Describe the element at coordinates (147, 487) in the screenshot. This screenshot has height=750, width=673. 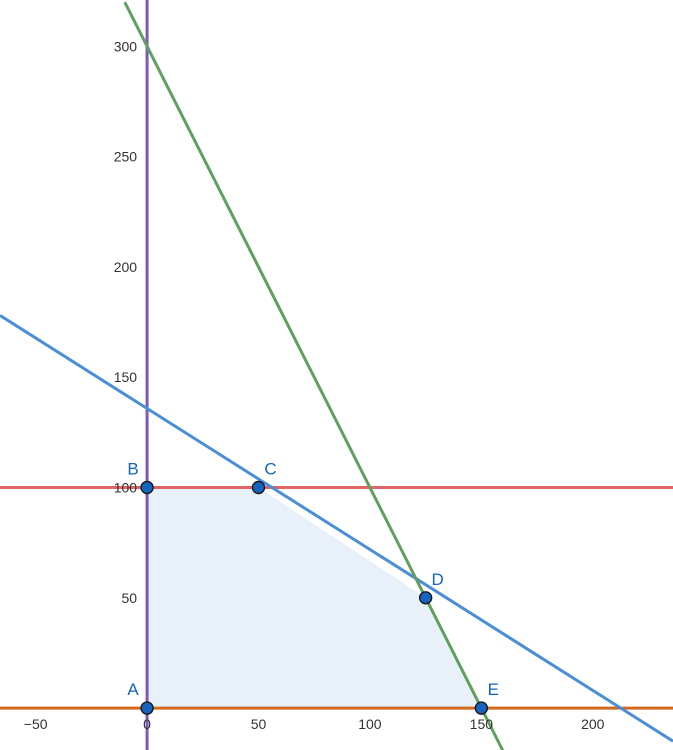
I see `vertex-point-b` at that location.